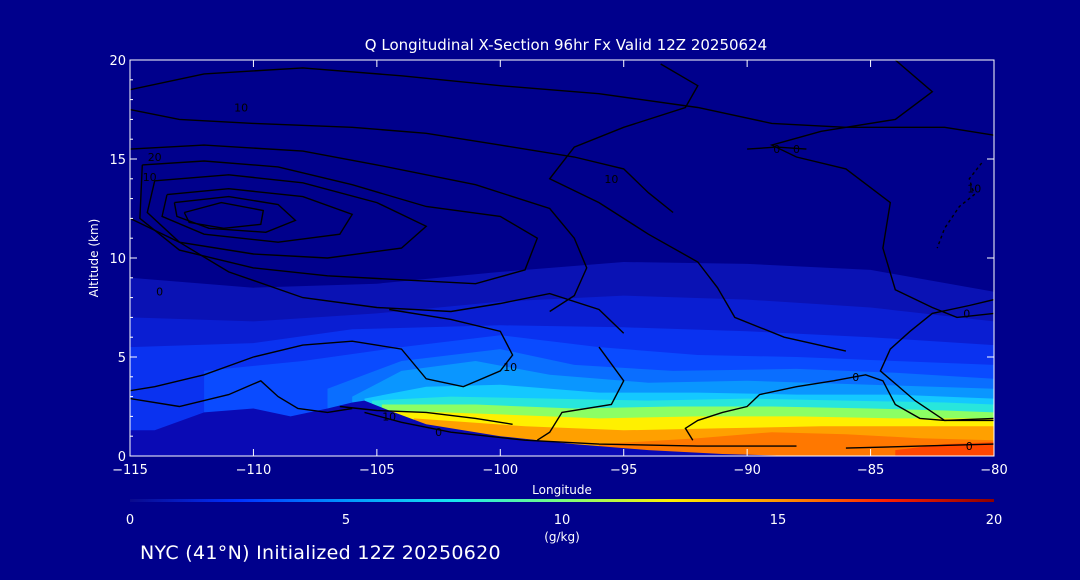  What do you see at coordinates (562, 490) in the screenshot?
I see `x-axis-label: Longitude` at bounding box center [562, 490].